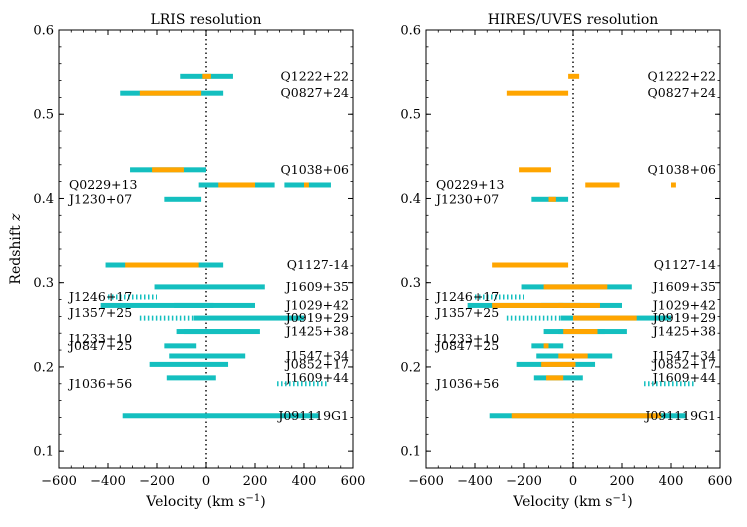  I want to click on system-label: J1609+35, so click(683, 286).